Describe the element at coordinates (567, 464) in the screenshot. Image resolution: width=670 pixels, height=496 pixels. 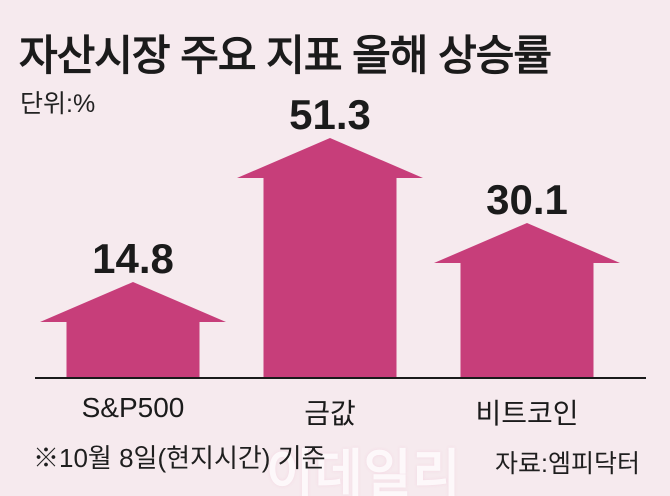
I see `source-credit: 자료:엠피닥터` at that location.